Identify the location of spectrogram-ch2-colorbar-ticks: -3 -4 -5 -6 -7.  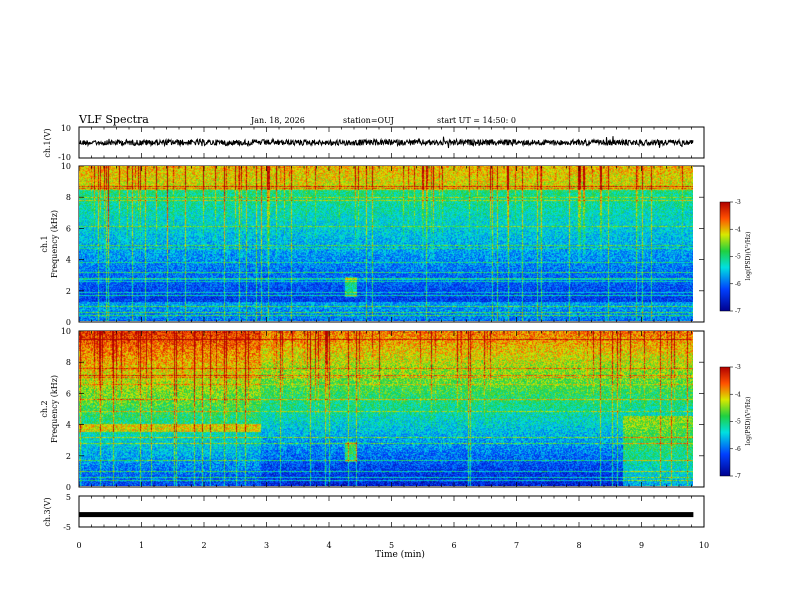
(735, 422).